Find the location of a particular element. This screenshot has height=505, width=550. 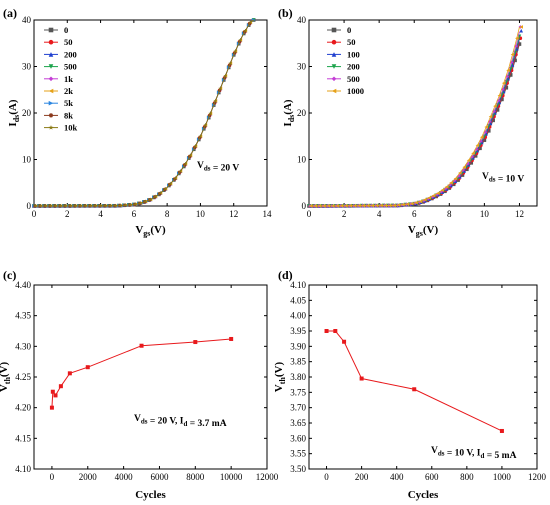

x-tick-label: 4 is located at coordinates (100, 214).